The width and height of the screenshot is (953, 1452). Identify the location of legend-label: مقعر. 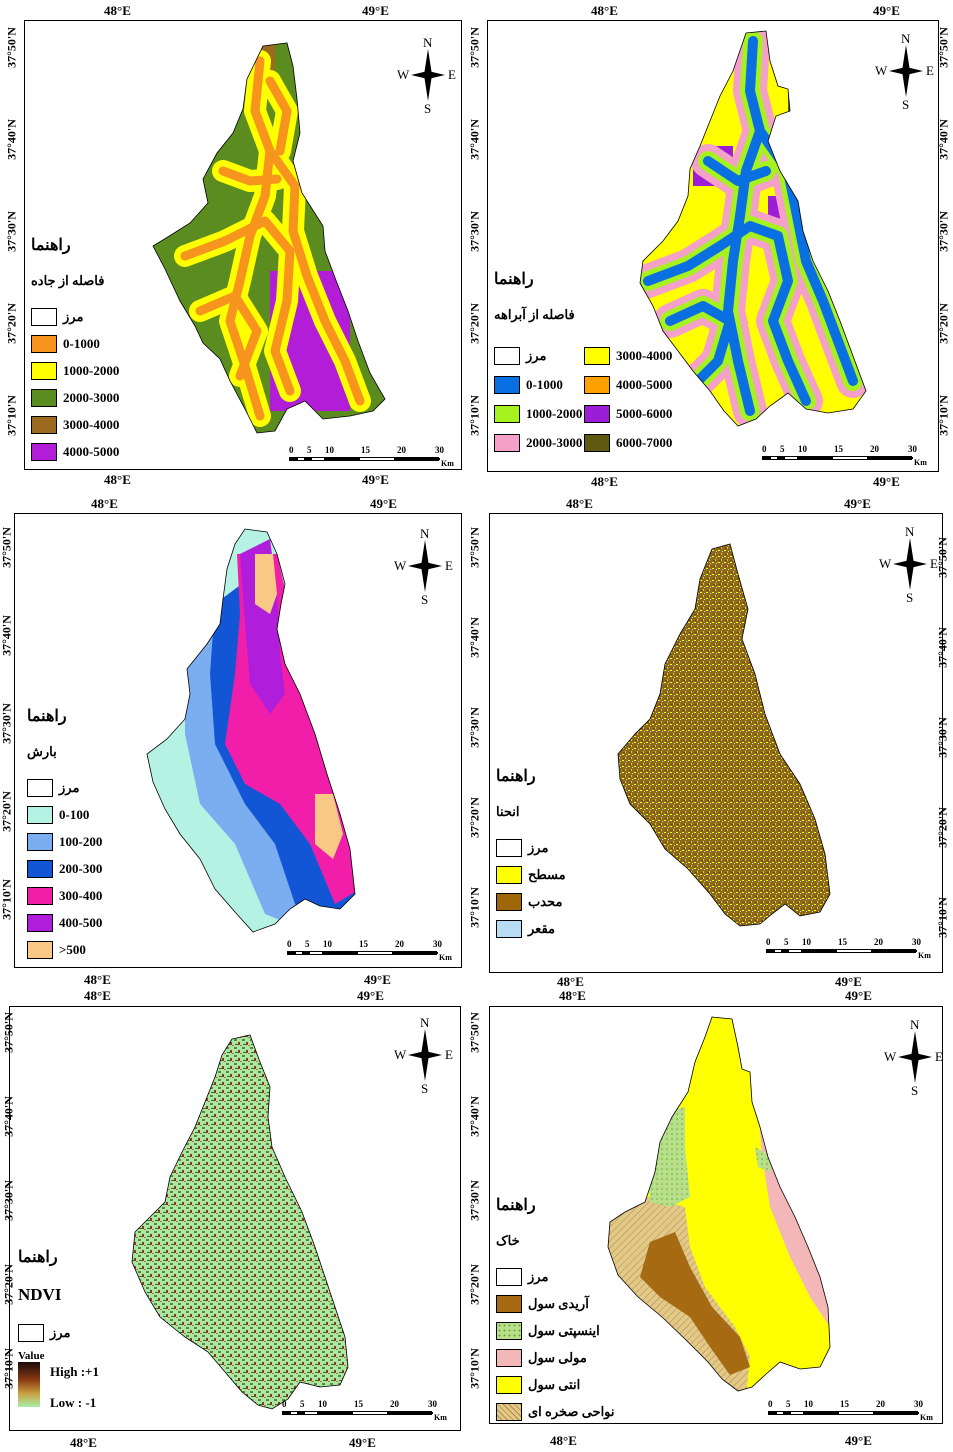
(541, 928).